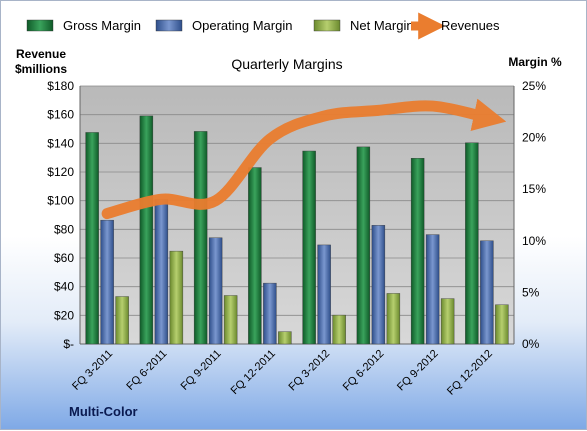  I want to click on right-axis-tick-label: 15%, so click(534, 189).